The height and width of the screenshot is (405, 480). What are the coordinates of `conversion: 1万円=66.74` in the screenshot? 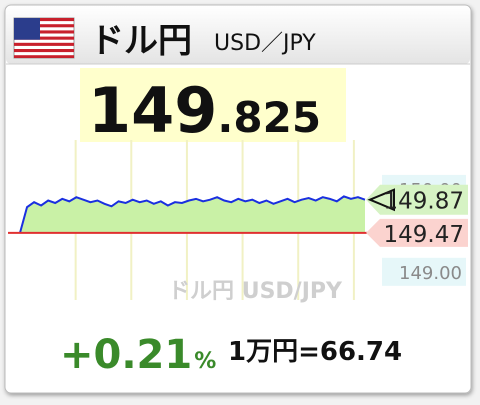 It's located at (315, 352).